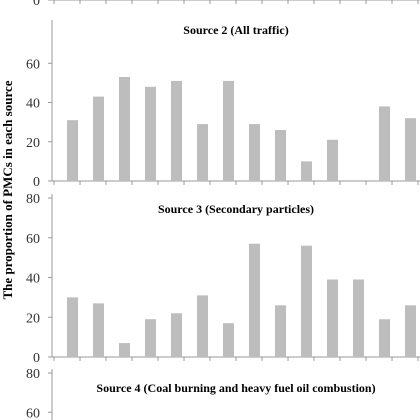 This screenshot has width=420, height=420. Describe the element at coordinates (226, 4) in the screenshot. I see `chart-panel-1: 0` at that location.